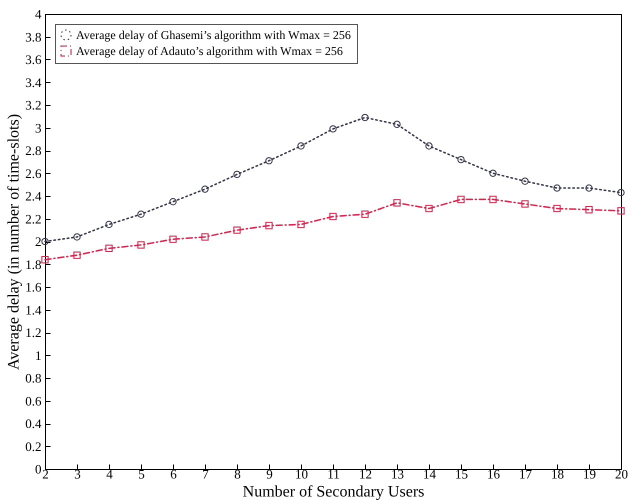 This screenshot has height=503, width=636. Describe the element at coordinates (525, 474) in the screenshot. I see `x-tick-label: 17` at that location.